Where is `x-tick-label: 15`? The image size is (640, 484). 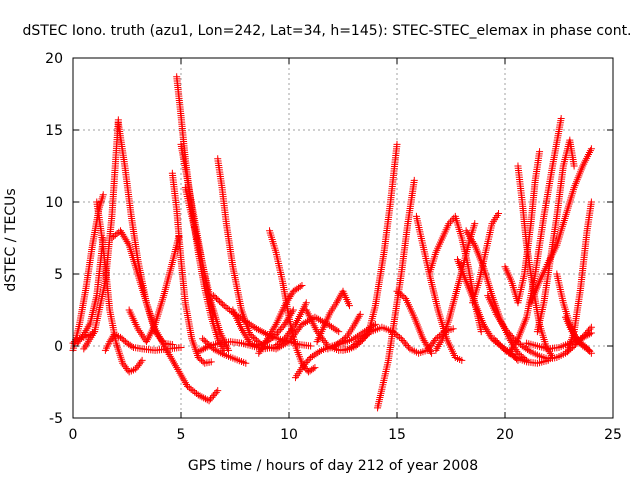 x-tick-label: 15 is located at coordinates (397, 435).